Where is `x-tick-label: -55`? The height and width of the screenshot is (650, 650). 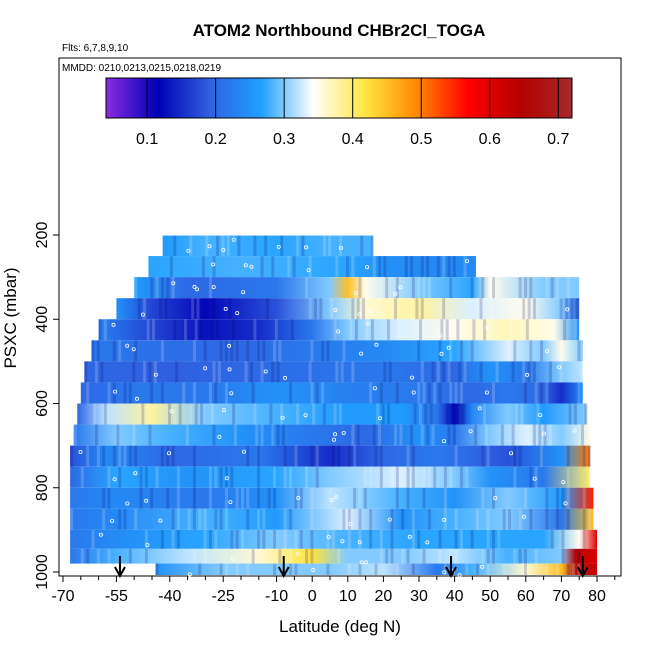 x-tick-label: -55 is located at coordinates (116, 596).